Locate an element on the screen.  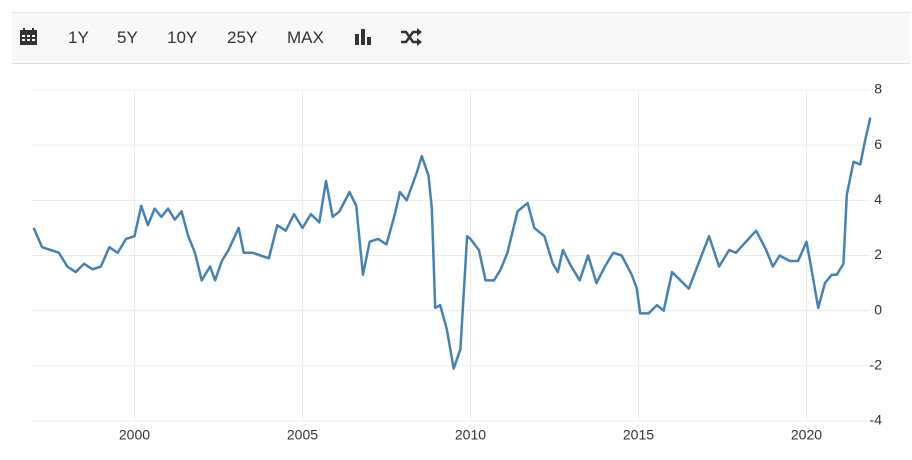
y-tick-label: 6 is located at coordinates (878, 144).